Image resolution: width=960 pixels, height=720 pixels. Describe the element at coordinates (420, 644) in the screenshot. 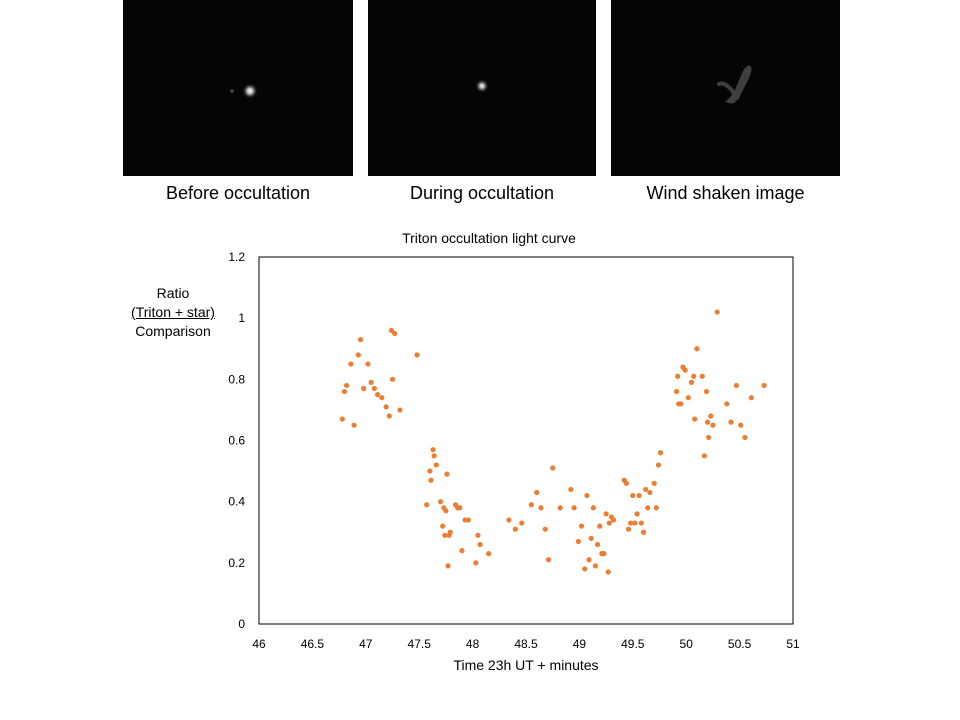

I see `x-tick-label: 47.5` at that location.